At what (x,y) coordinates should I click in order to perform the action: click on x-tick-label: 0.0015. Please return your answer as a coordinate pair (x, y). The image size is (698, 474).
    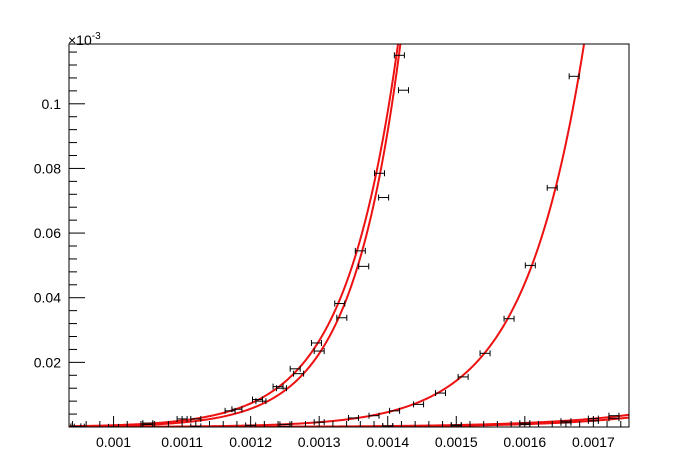
    Looking at the image, I should click on (456, 442).